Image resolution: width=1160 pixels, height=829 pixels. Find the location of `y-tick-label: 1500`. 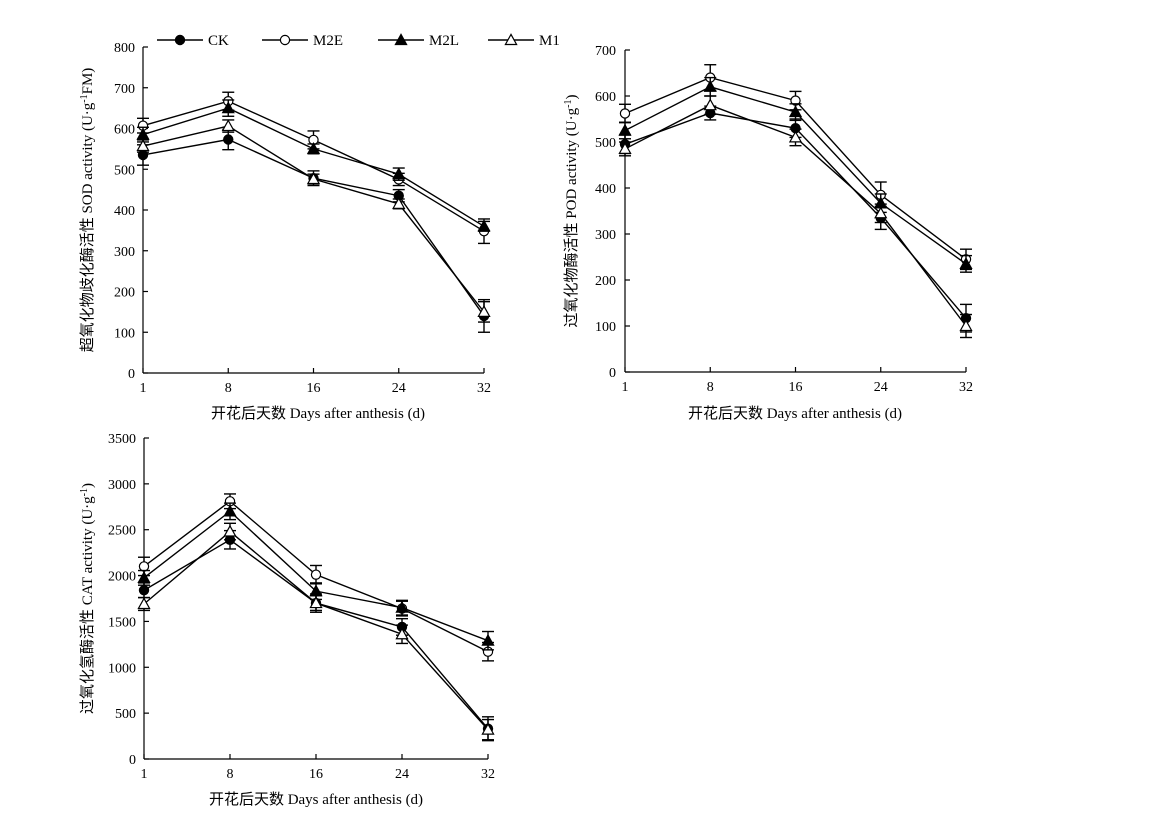

y-tick-label: 1500 is located at coordinates (122, 622).